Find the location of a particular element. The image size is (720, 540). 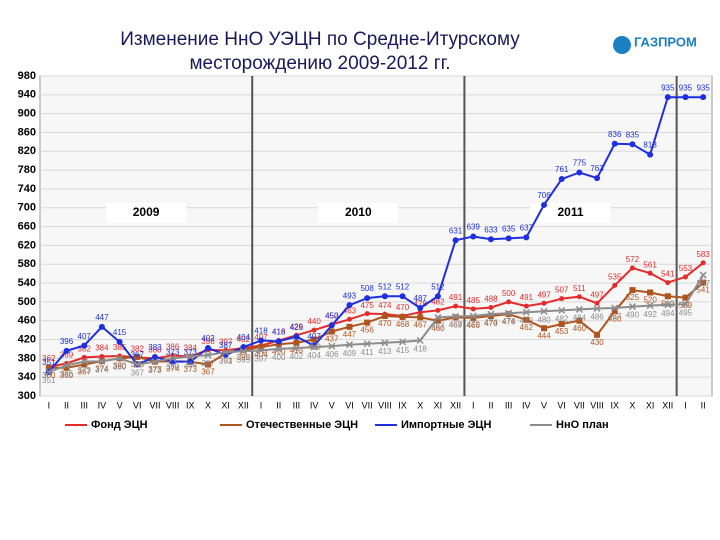

data-label: 453 is located at coordinates (562, 331).